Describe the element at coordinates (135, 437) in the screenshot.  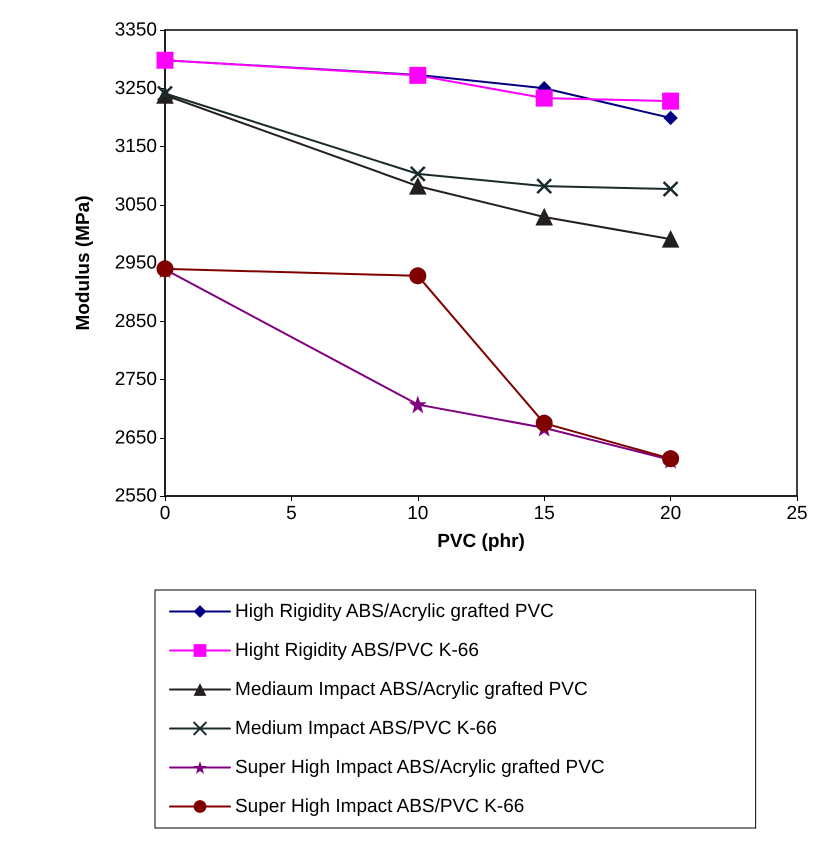
I see `y-tick-label: 2650` at that location.